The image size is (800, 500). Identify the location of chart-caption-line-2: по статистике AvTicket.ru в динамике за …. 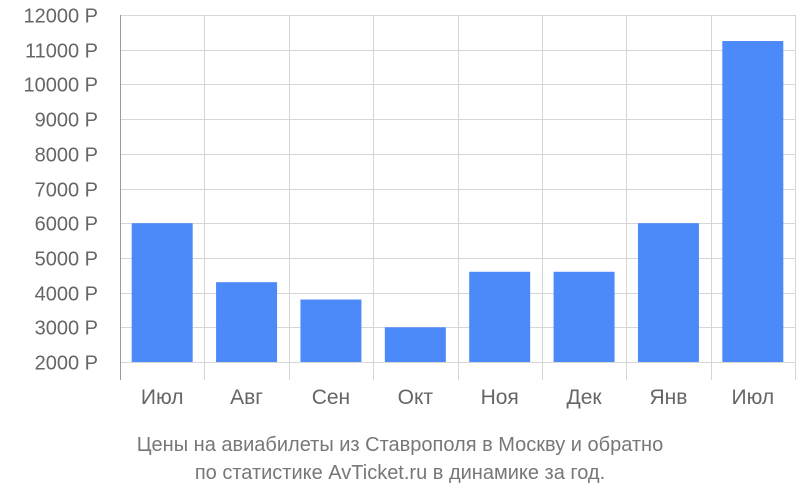
(400, 473).